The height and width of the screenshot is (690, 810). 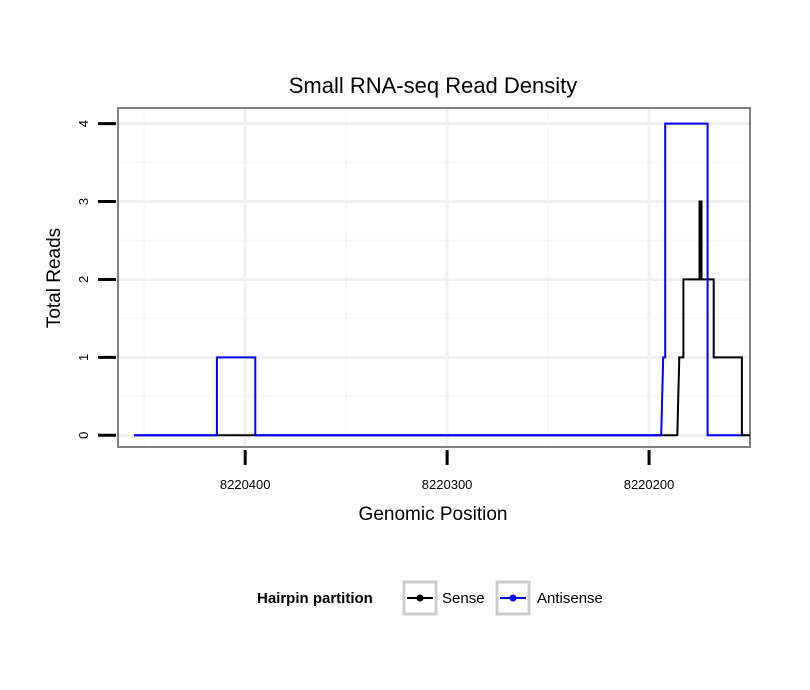 What do you see at coordinates (245, 484) in the screenshot?
I see `x-tick-label: 8220400` at bounding box center [245, 484].